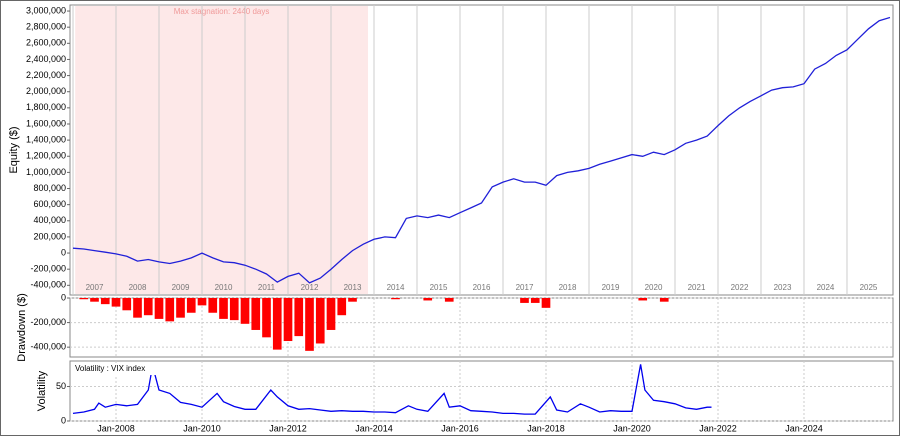  What do you see at coordinates (718, 428) in the screenshot?
I see `x-tick-label: Jan-2022` at bounding box center [718, 428].